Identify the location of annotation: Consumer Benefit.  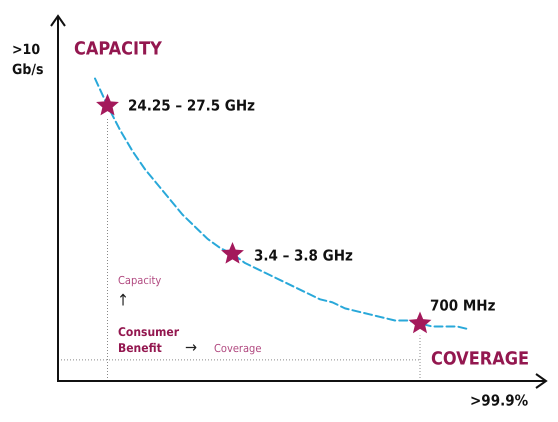
(150, 340).